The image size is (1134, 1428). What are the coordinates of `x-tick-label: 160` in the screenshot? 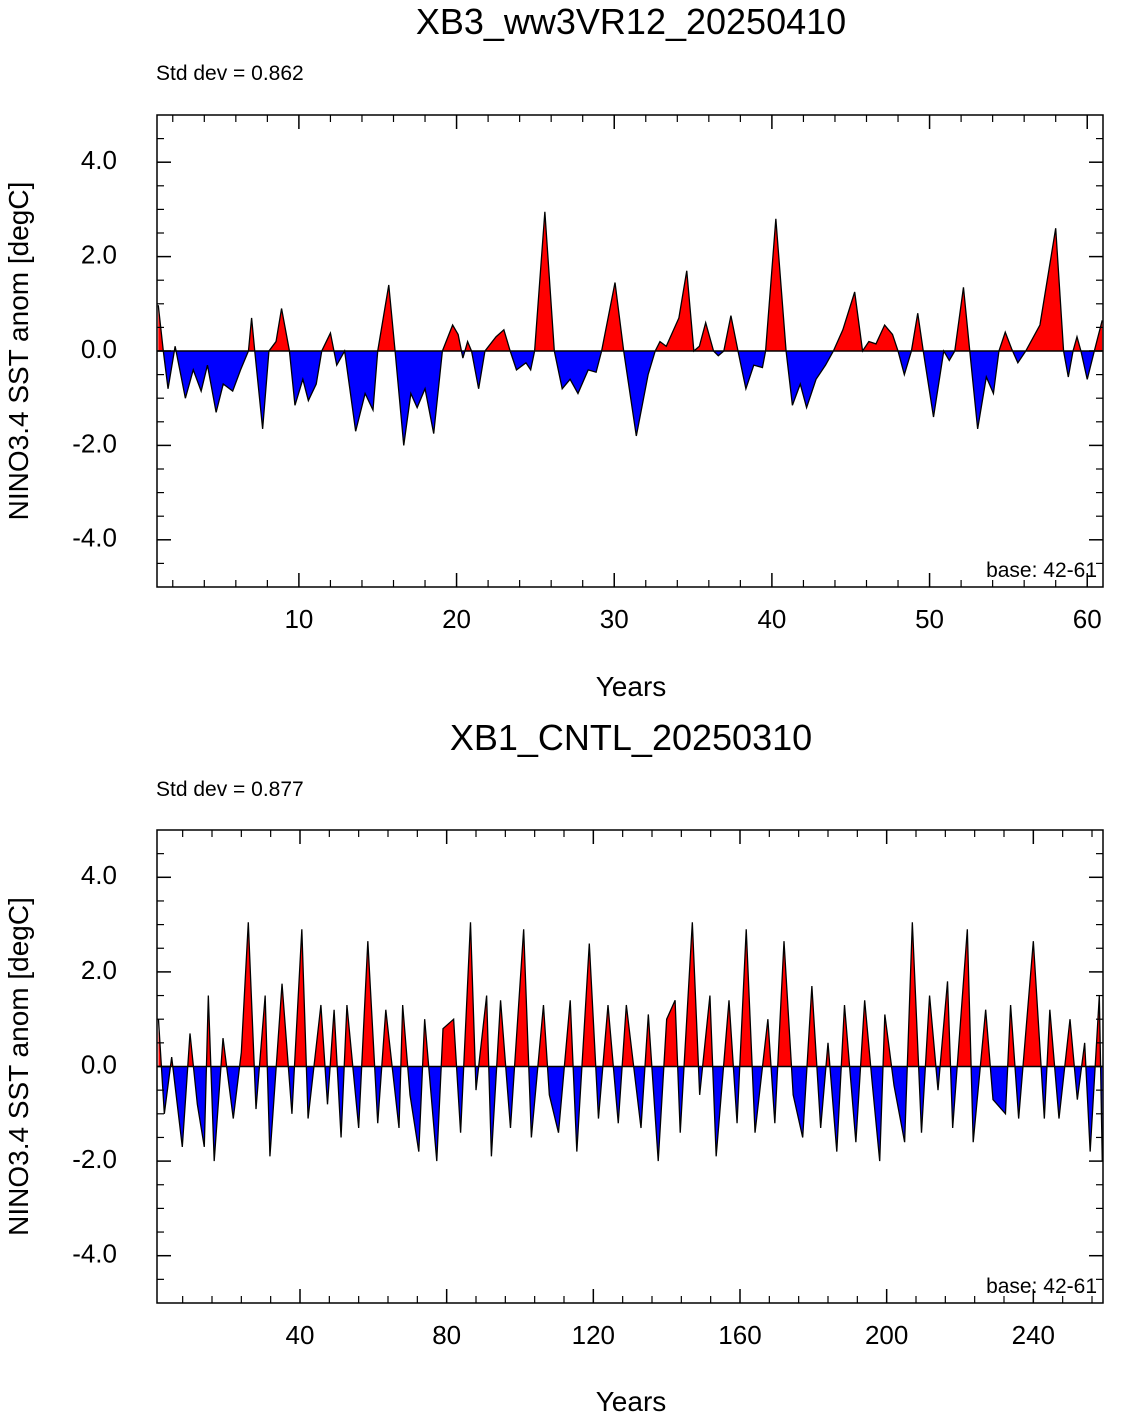 It's located at (739, 1335).